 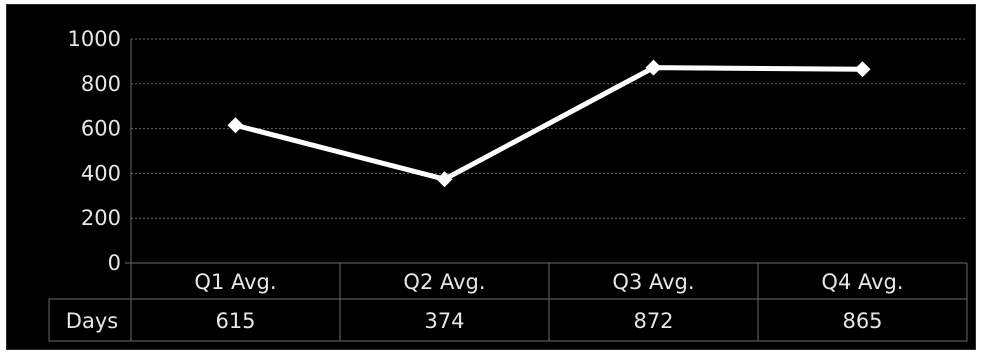 I want to click on category-label-q1: Q1 Avg., so click(x=235, y=282).